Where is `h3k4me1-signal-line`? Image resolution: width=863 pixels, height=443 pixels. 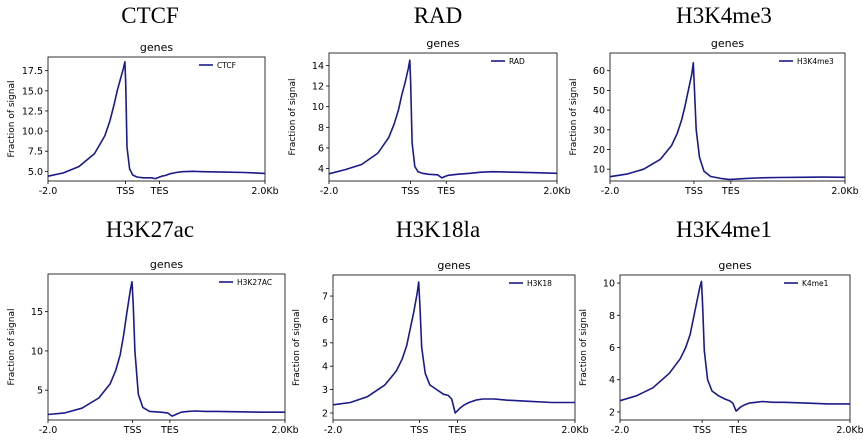
h3k4me1-signal-line is located at coordinates (734, 346).